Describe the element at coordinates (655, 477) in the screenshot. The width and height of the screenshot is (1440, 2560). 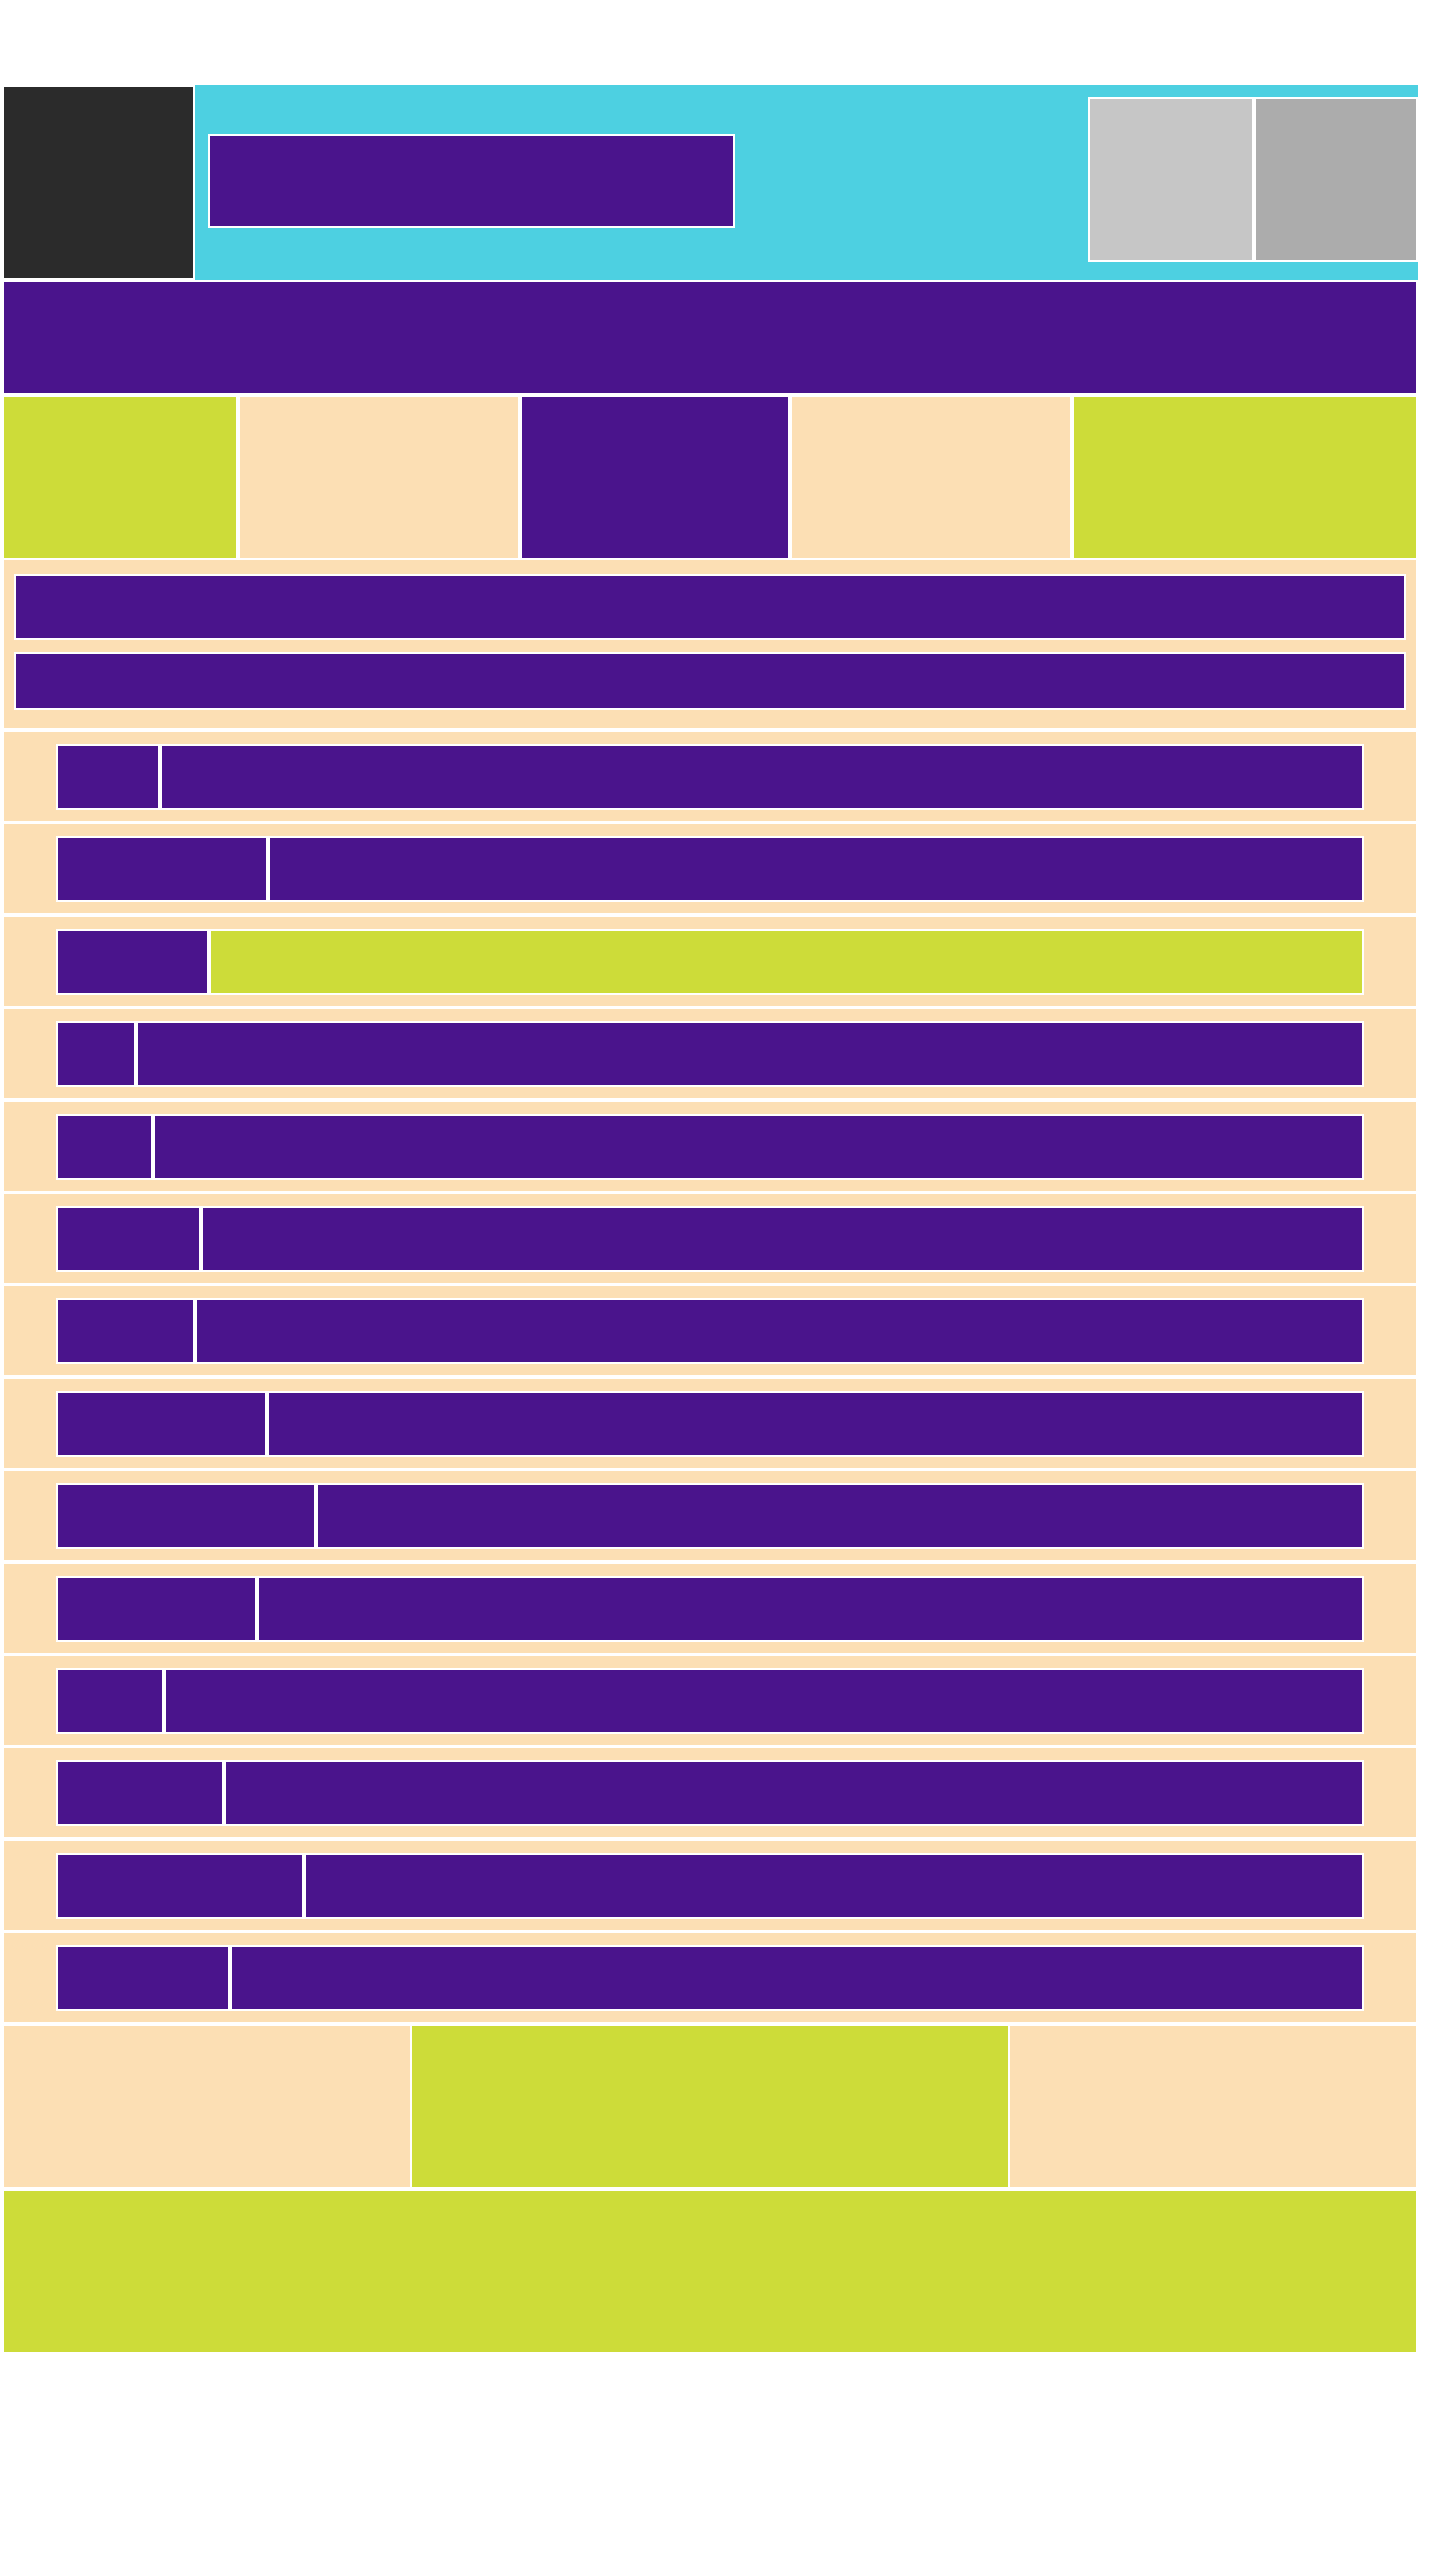
I see `tab-3-active` at that location.